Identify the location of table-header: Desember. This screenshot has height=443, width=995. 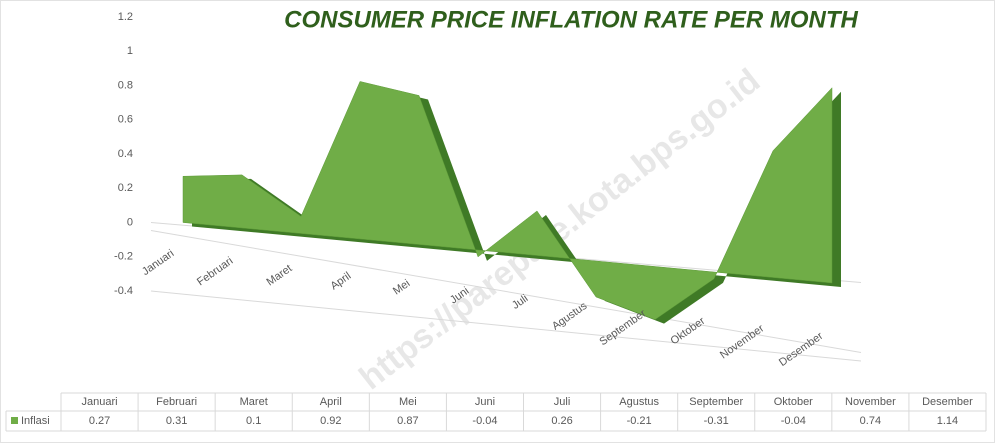
(947, 402).